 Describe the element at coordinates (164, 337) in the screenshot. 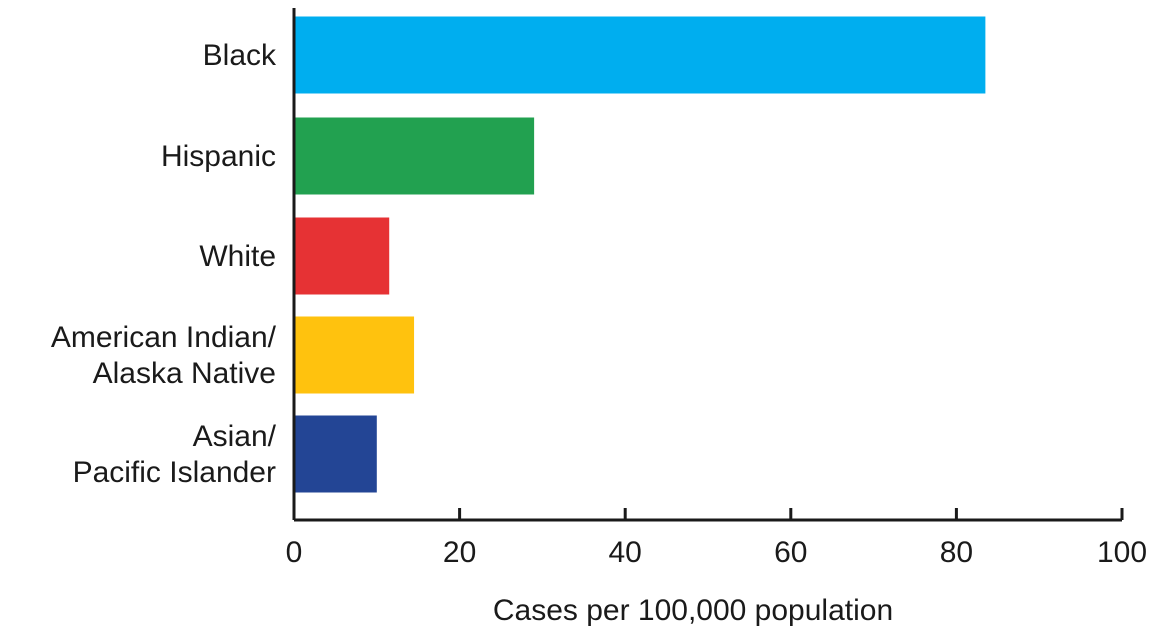

I see `category-label: American Indian/` at that location.